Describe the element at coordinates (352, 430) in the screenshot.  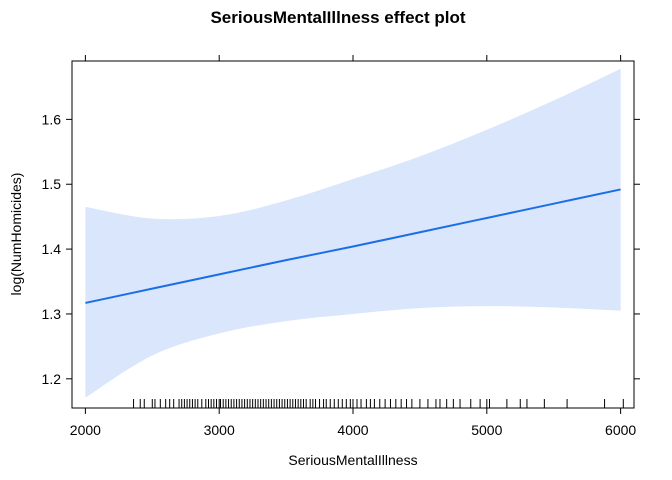
I see `x-tick-label: 4000` at that location.